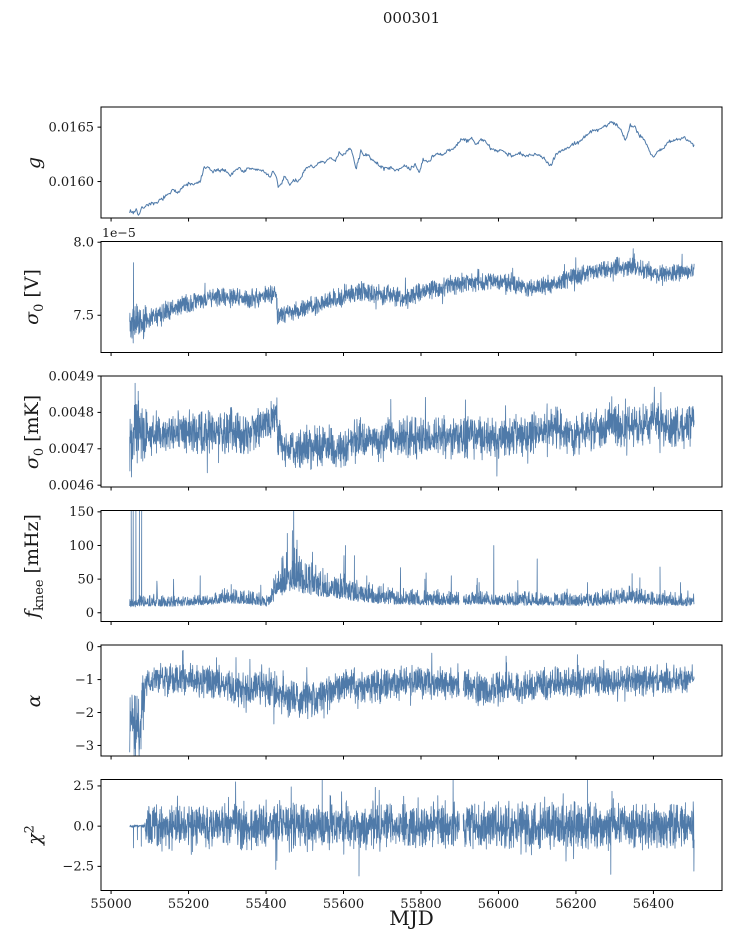  What do you see at coordinates (83, 786) in the screenshot?
I see `y-tick-label: 2.5` at bounding box center [83, 786].